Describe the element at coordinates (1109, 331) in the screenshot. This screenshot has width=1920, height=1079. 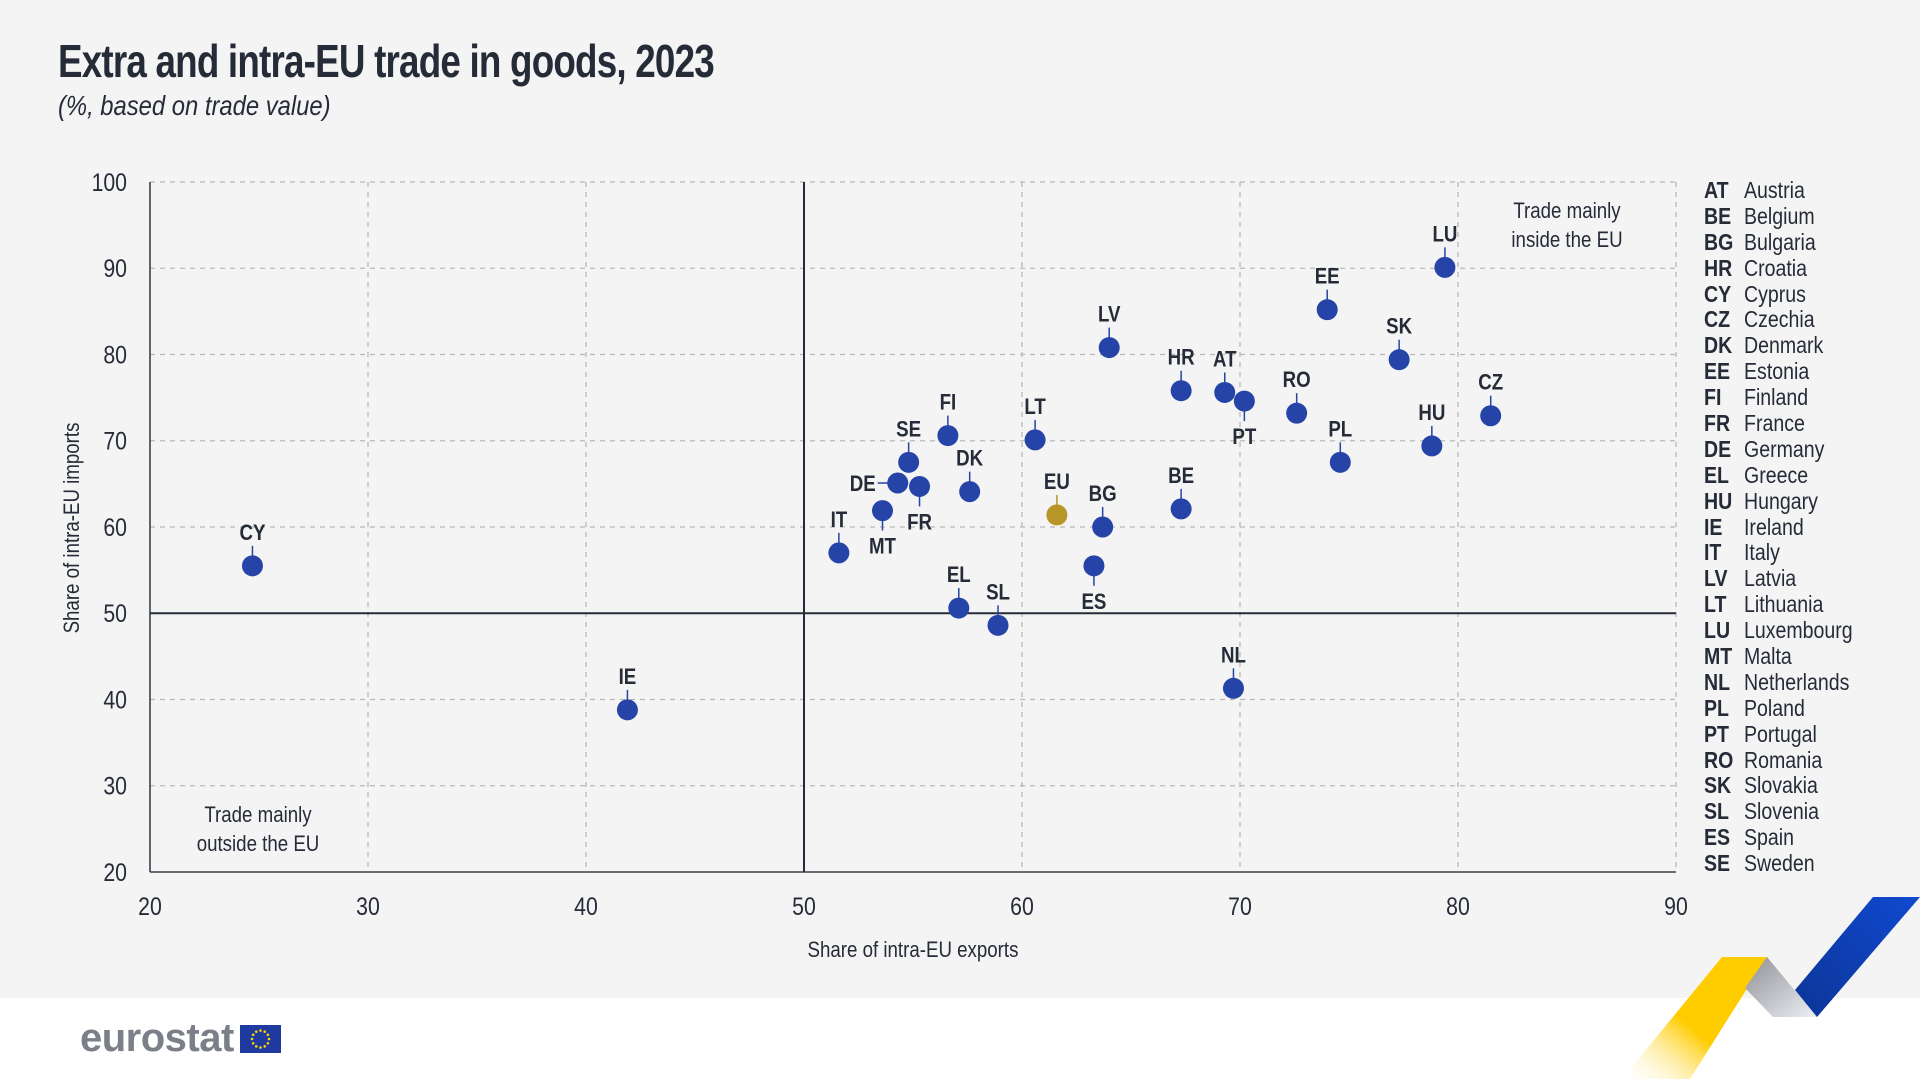
I see `data-point-lv: LV` at that location.